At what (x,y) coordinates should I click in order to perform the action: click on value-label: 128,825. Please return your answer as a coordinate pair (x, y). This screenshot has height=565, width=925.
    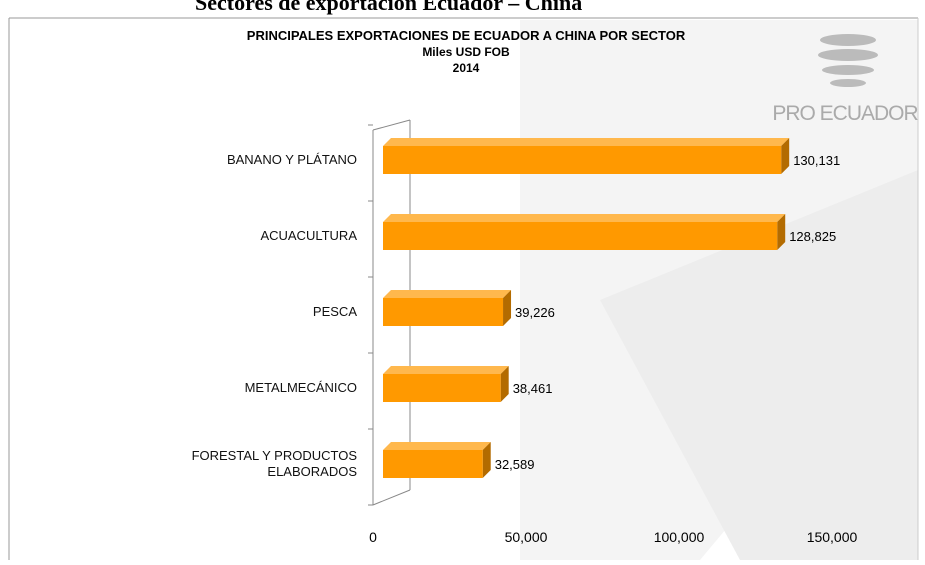
    Looking at the image, I should click on (812, 236).